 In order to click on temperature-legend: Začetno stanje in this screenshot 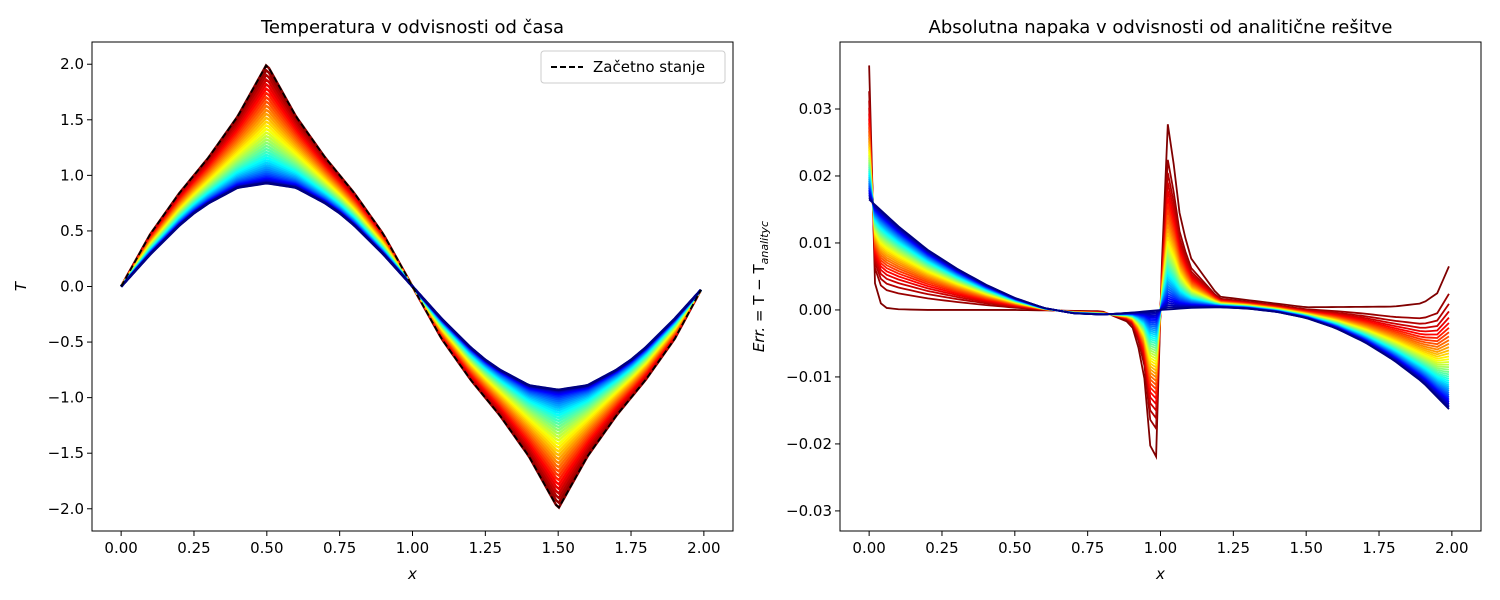, I will do `click(633, 67)`.